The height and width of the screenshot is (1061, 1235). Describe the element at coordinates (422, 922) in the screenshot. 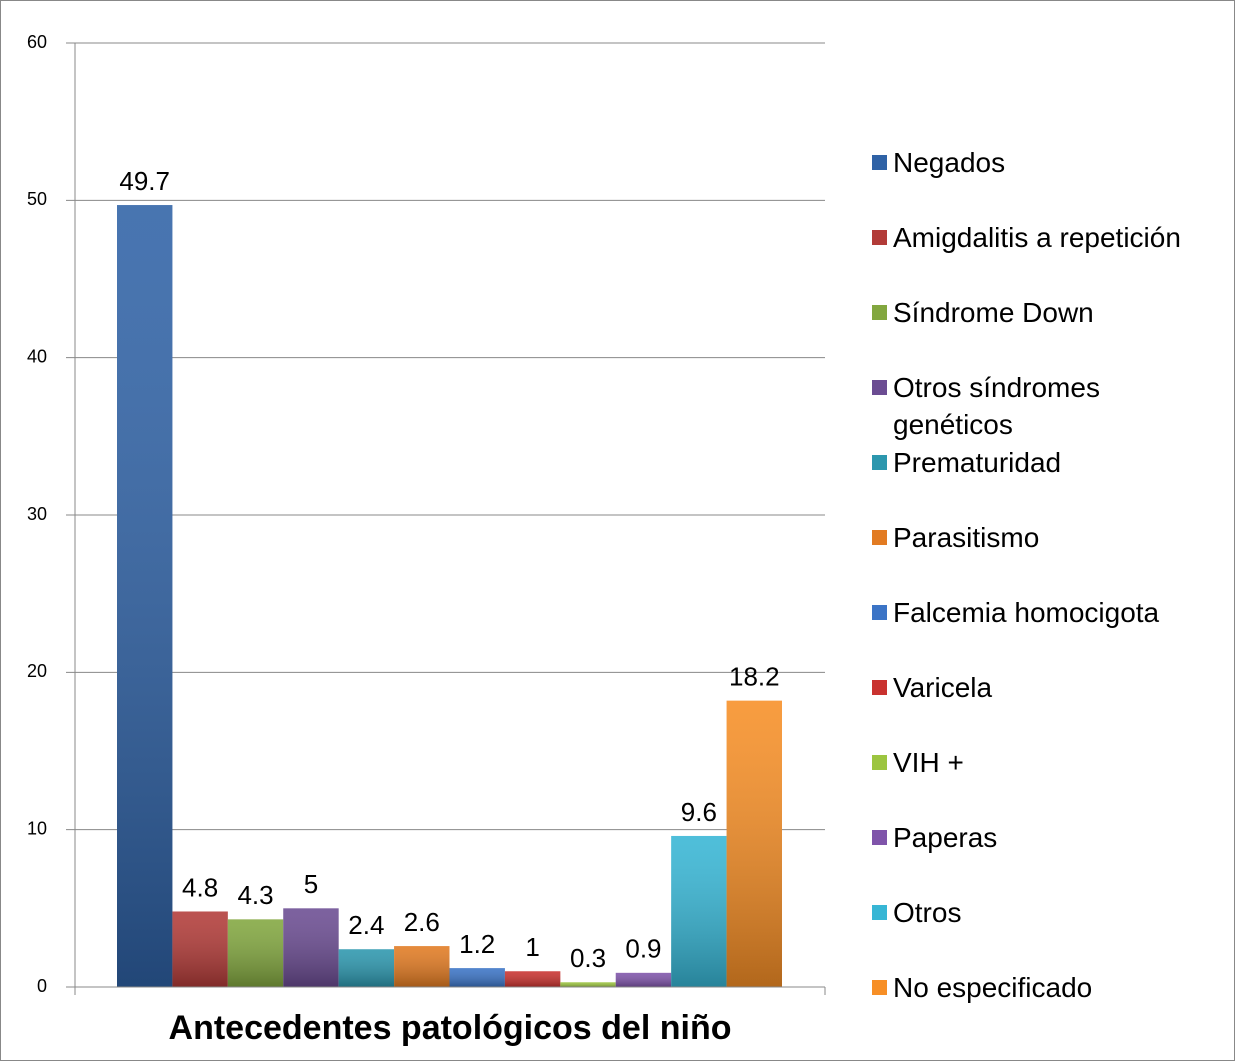

I see `data-label: 2.6` at that location.